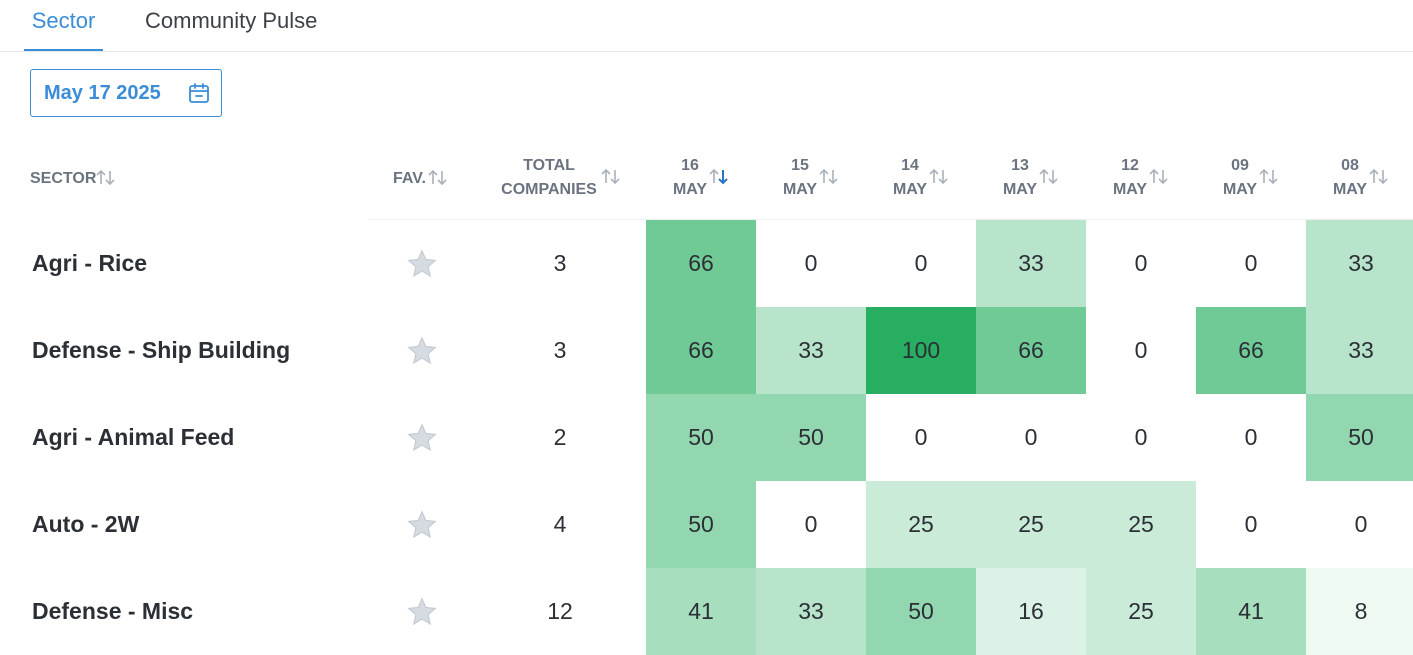 The width and height of the screenshot is (1413, 655). I want to click on heat-cell: 16, so click(1031, 611).